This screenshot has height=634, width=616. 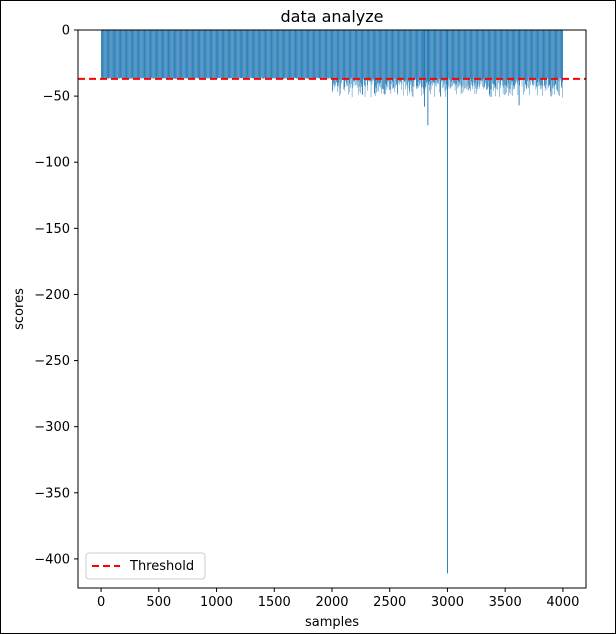 What do you see at coordinates (52, 559) in the screenshot?
I see `y-tick-label: −400` at bounding box center [52, 559].